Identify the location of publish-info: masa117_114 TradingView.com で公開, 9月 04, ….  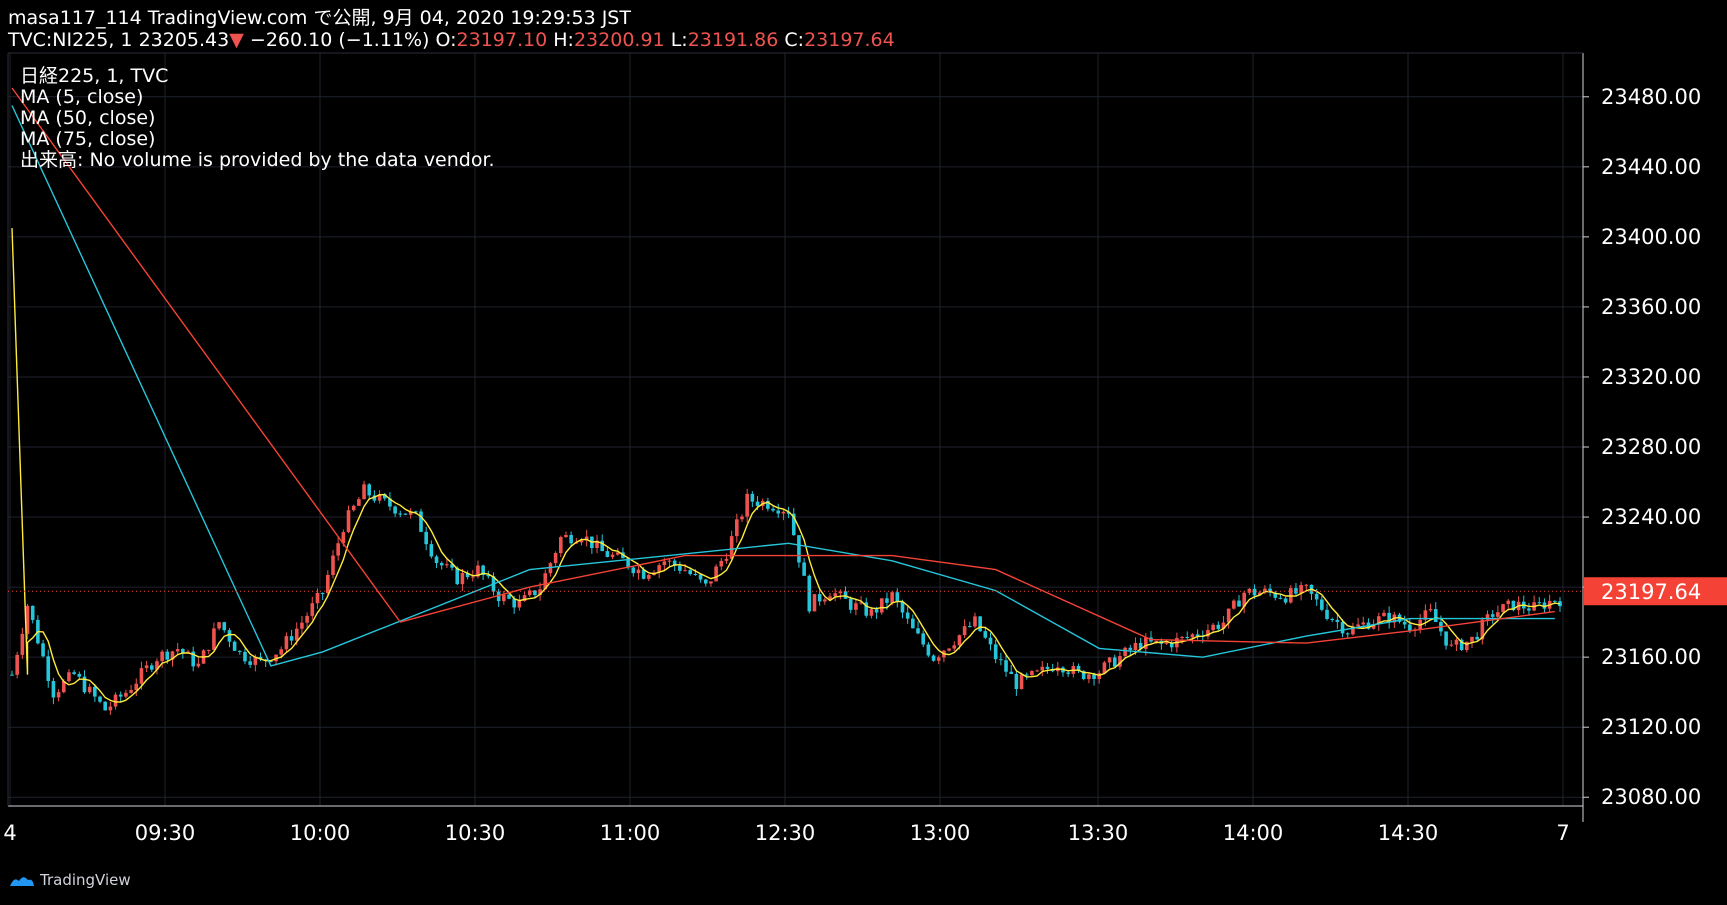
(319, 18).